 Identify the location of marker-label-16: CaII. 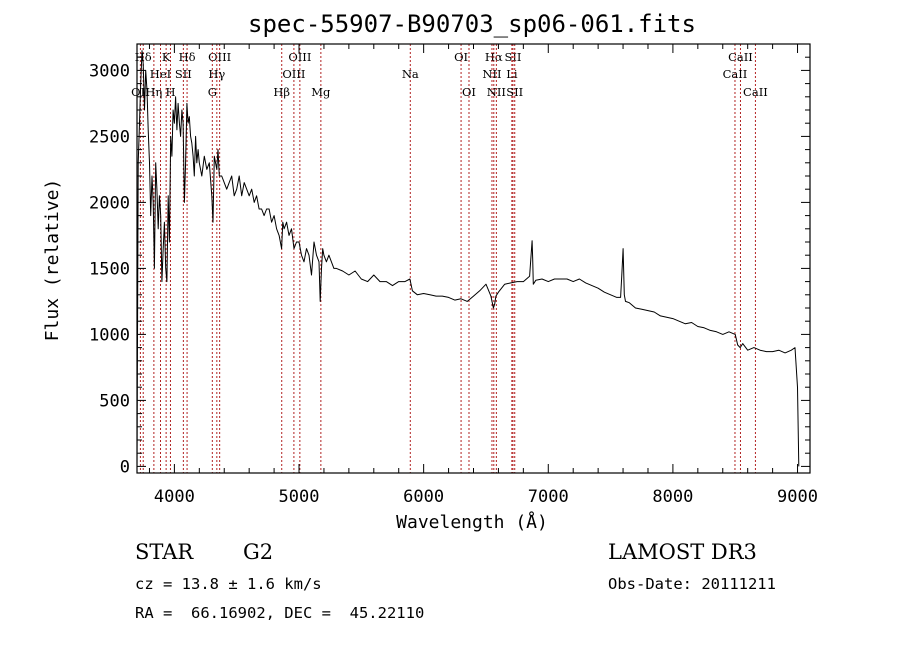
(735, 74).